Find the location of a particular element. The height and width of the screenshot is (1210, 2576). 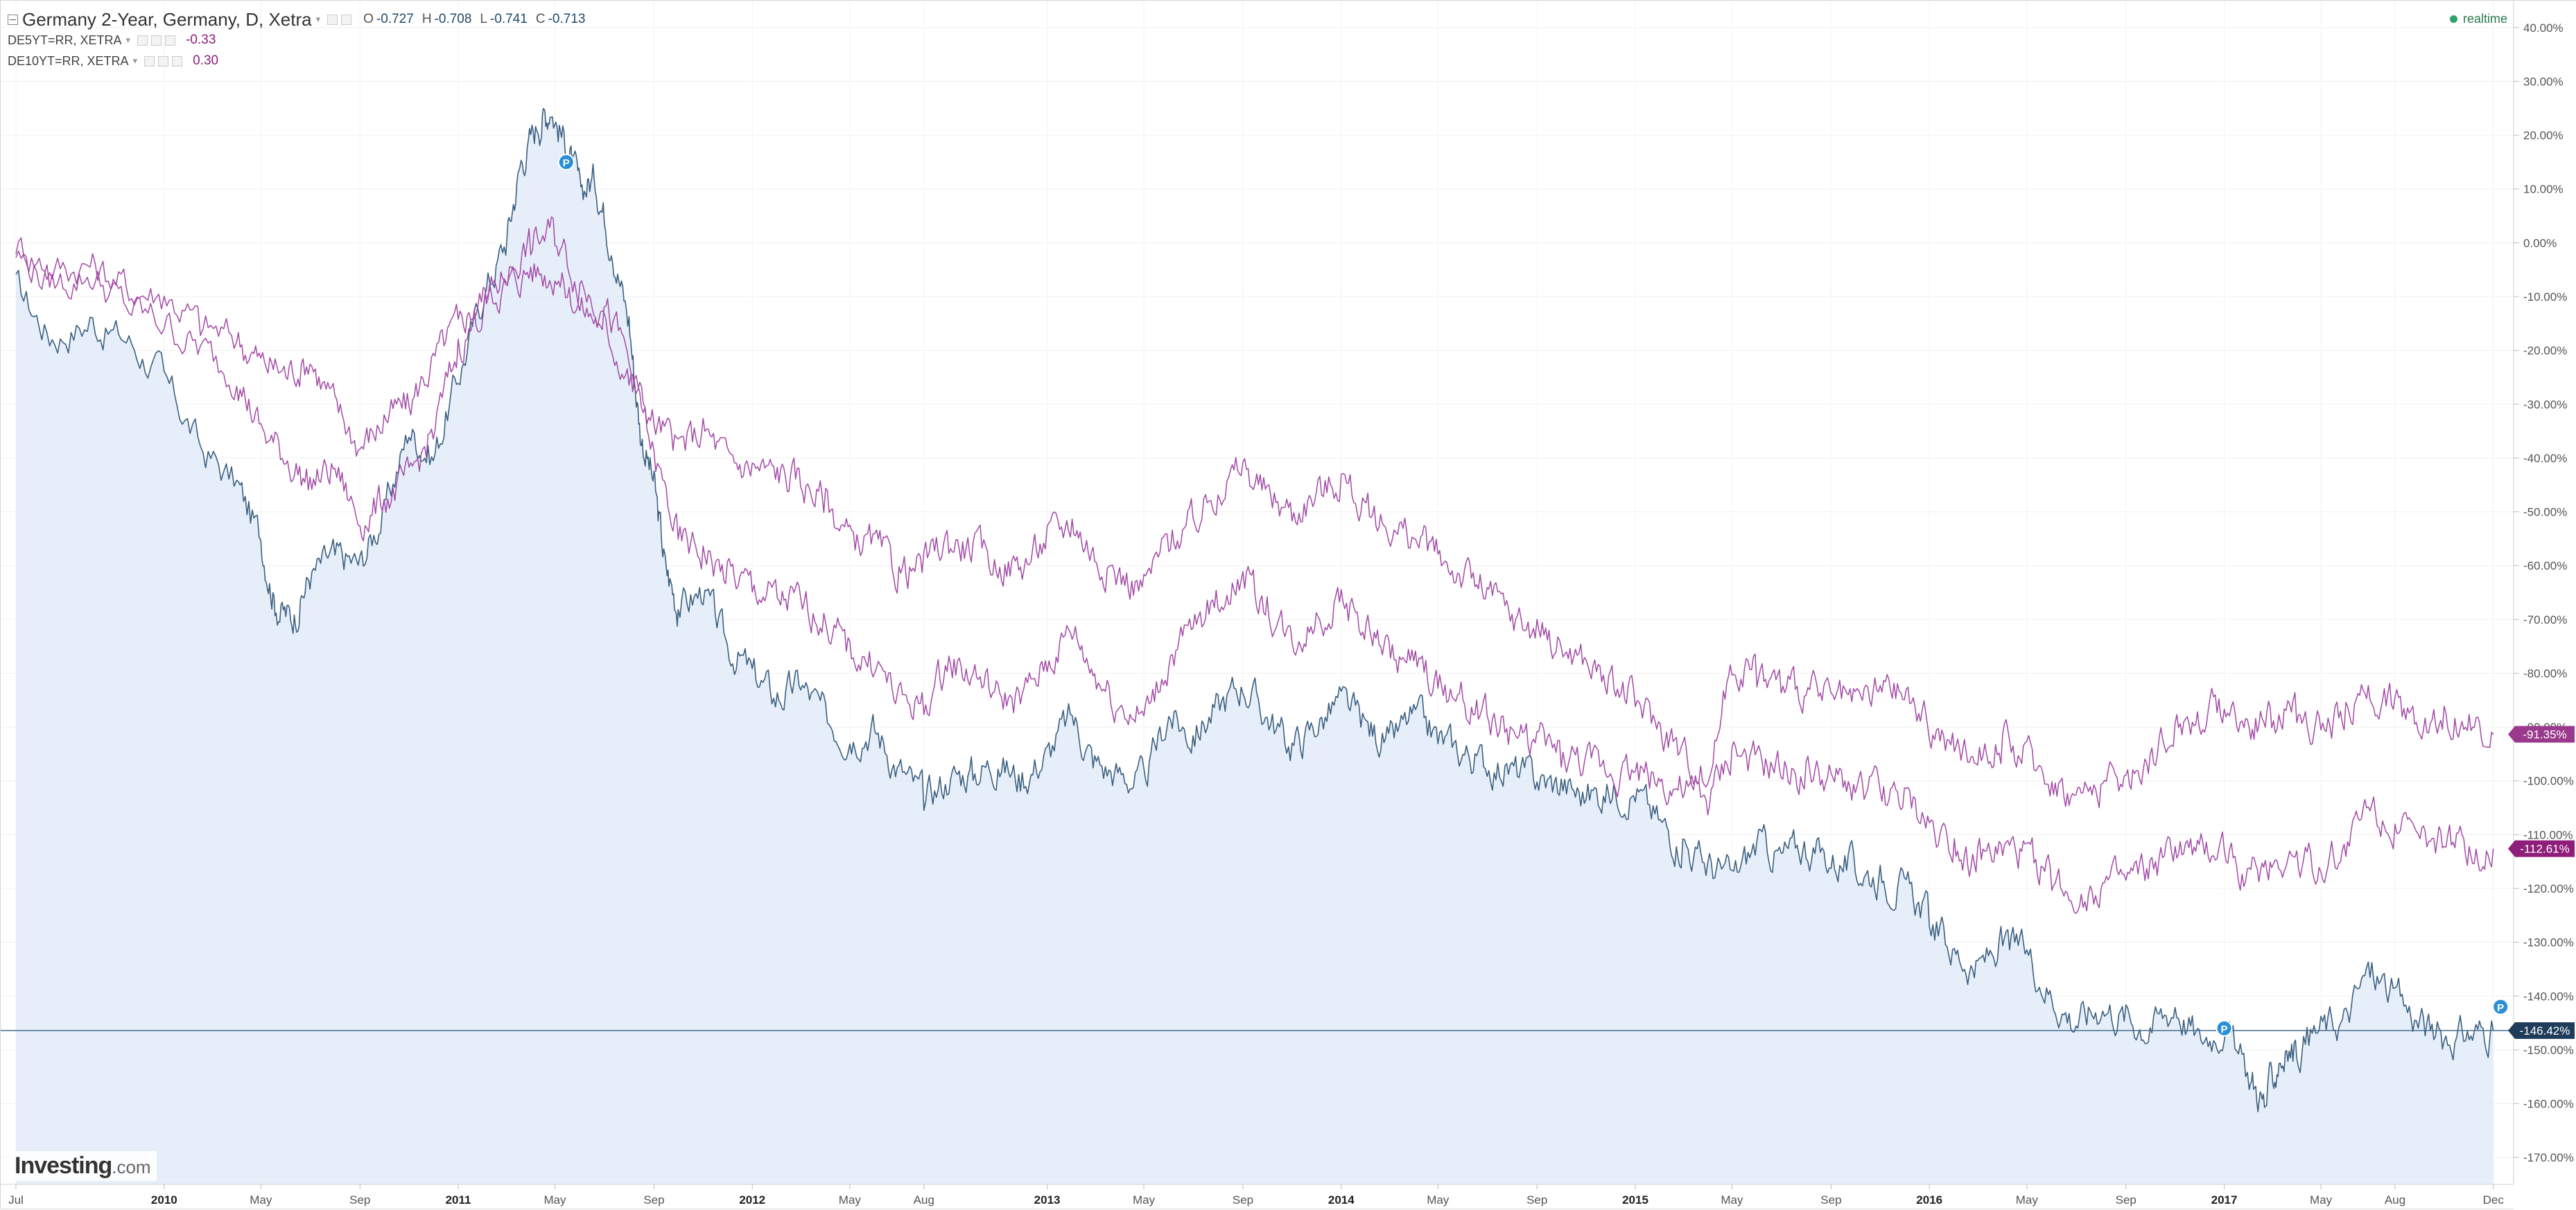

y-tick-label: 0.00% is located at coordinates (2540, 242).